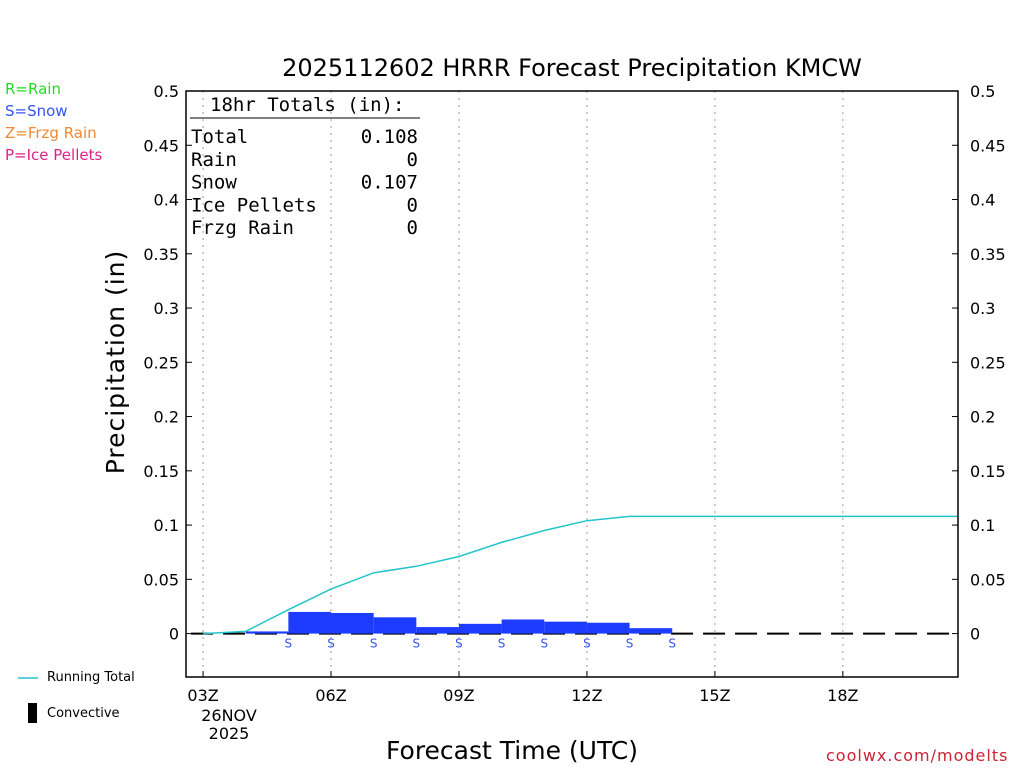  I want to click on y-tick-label-right: 0.15, so click(988, 471).